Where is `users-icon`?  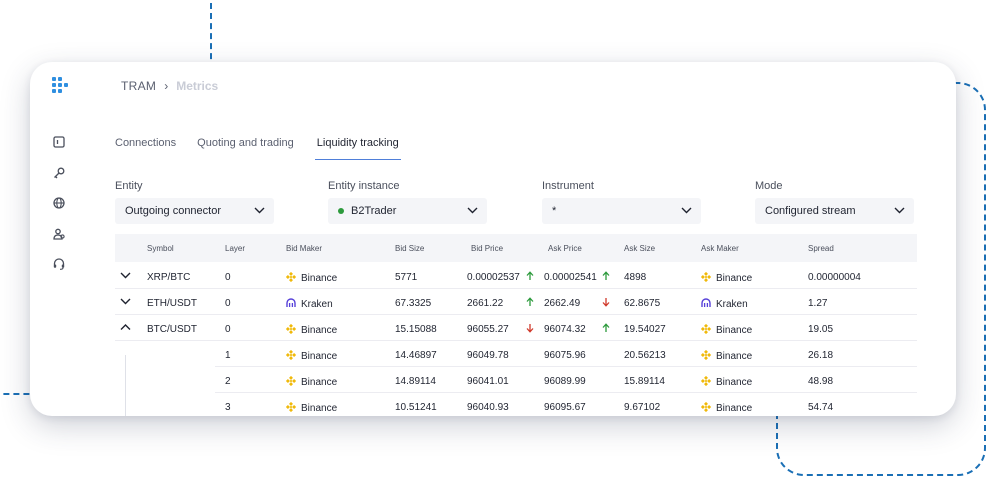
users-icon is located at coordinates (59, 234).